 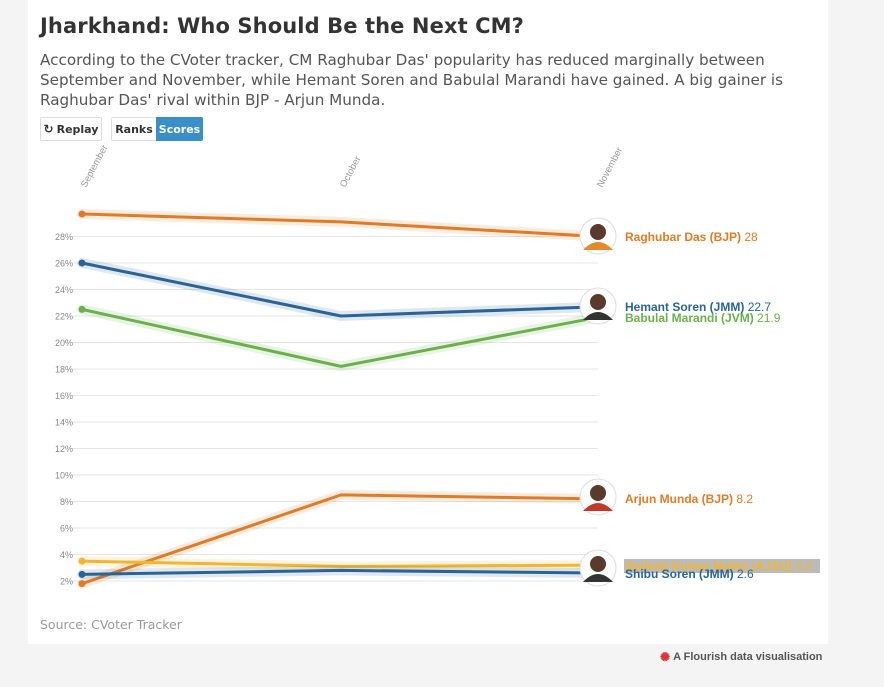 I want to click on y-tick-label: 28%, so click(x=64, y=237).